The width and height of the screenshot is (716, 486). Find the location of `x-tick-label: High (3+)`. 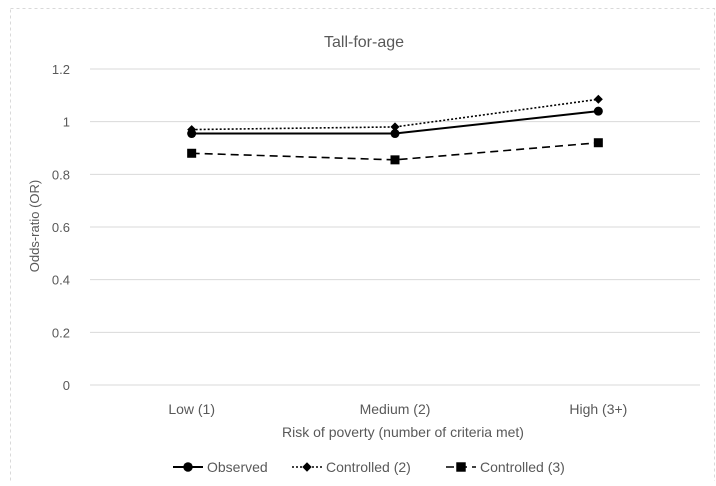

x-tick-label: High (3+) is located at coordinates (598, 409).